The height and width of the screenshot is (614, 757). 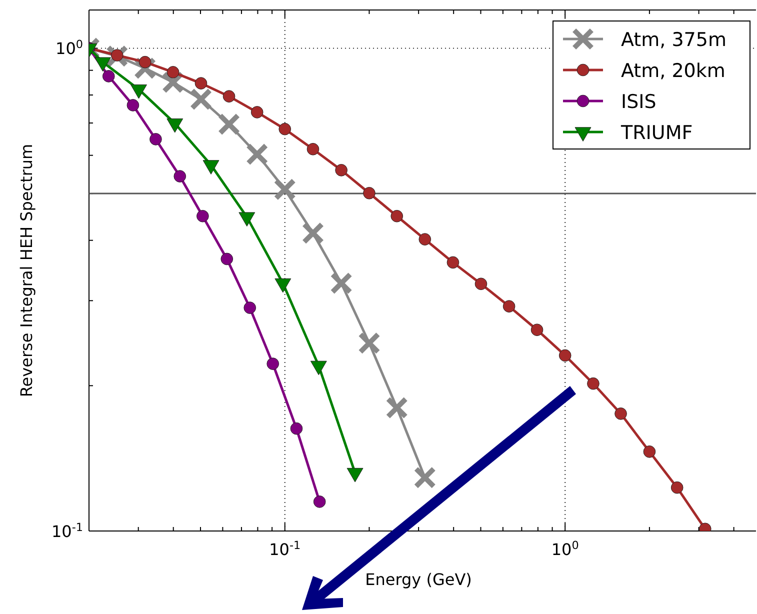 I want to click on x-axis-title: Energy (GeV), so click(x=418, y=579).